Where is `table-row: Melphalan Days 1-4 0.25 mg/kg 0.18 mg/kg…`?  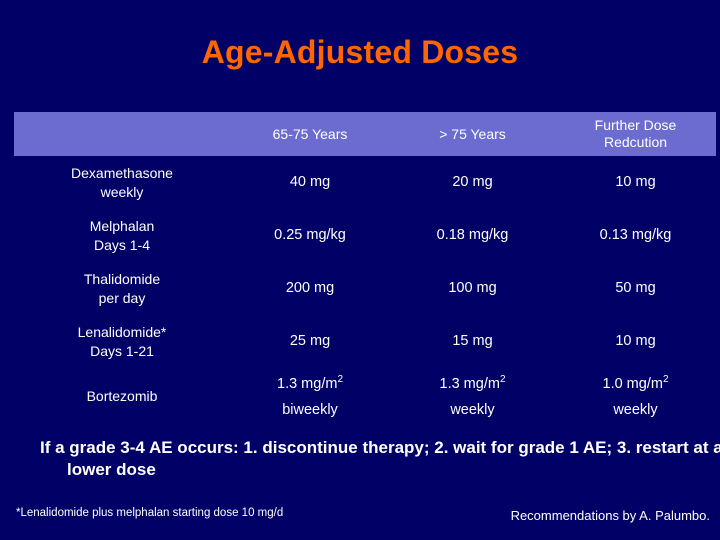 table-row: Melphalan Days 1-4 0.25 mg/kg 0.18 mg/kg… is located at coordinates (365, 235).